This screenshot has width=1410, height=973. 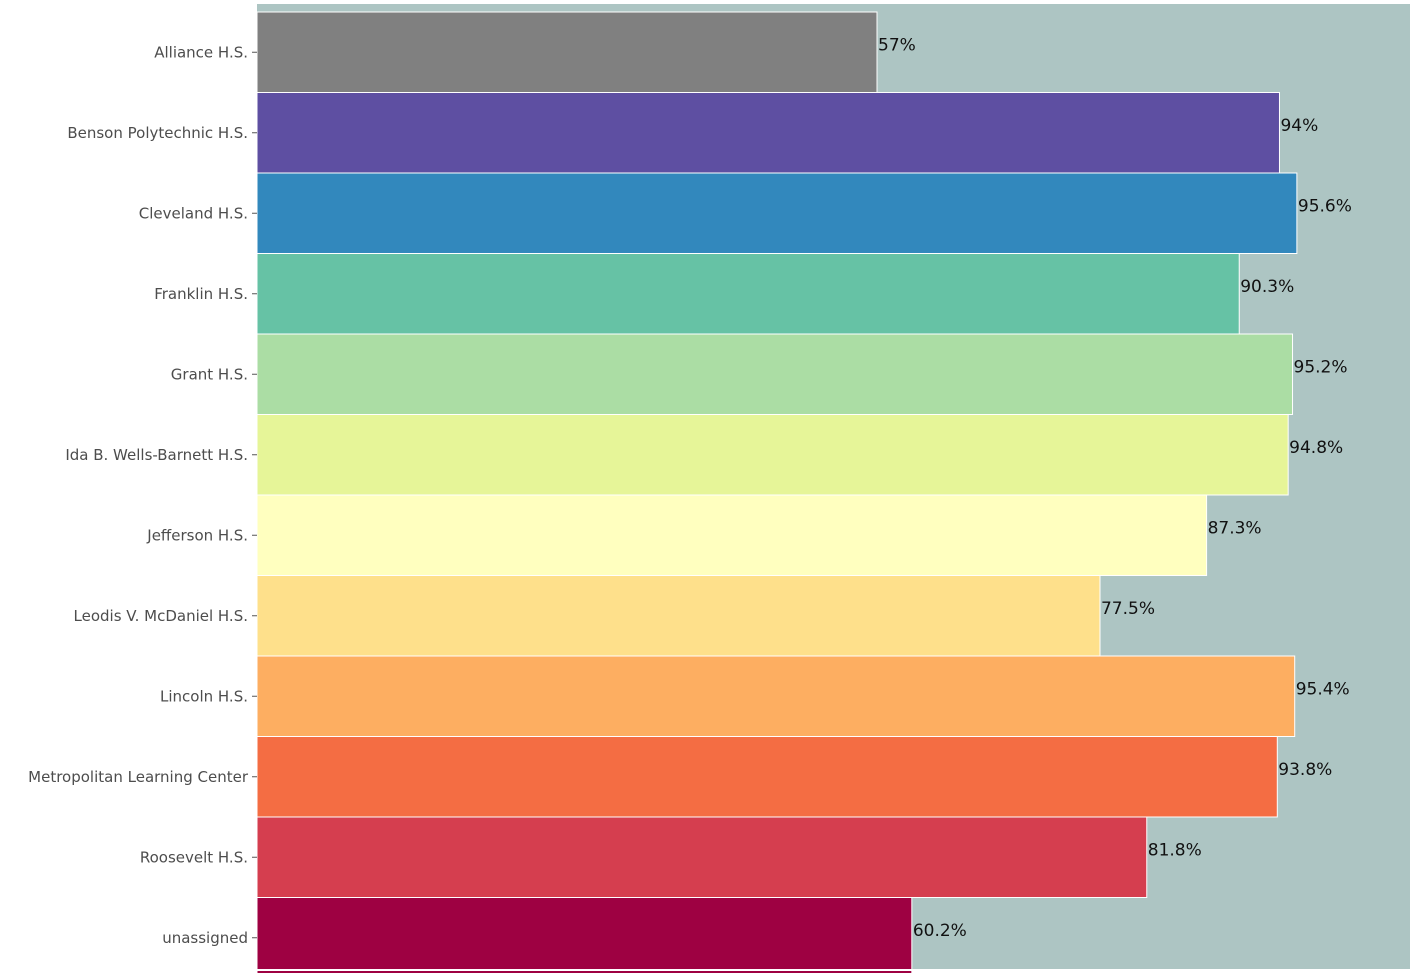 I want to click on data-label: 60.2%, so click(x=940, y=931).